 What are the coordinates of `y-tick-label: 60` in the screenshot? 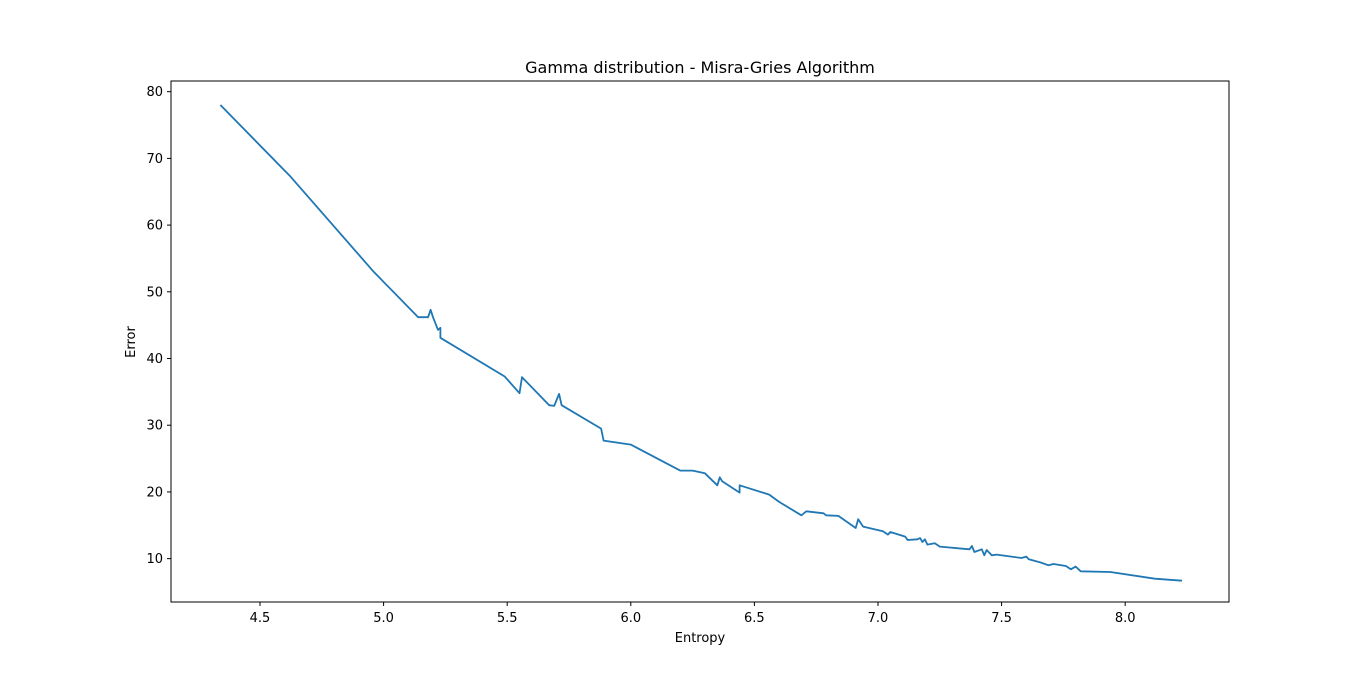 It's located at (154, 226).